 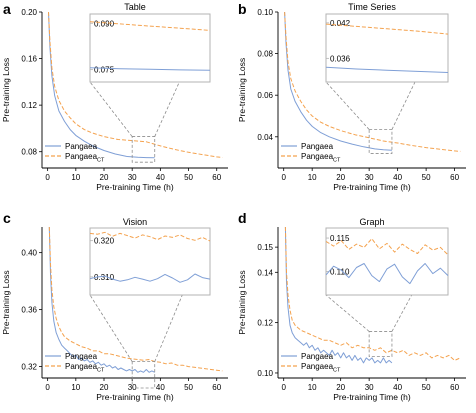 I want to click on inset-y-tick-label: 0.075, so click(x=104, y=70).